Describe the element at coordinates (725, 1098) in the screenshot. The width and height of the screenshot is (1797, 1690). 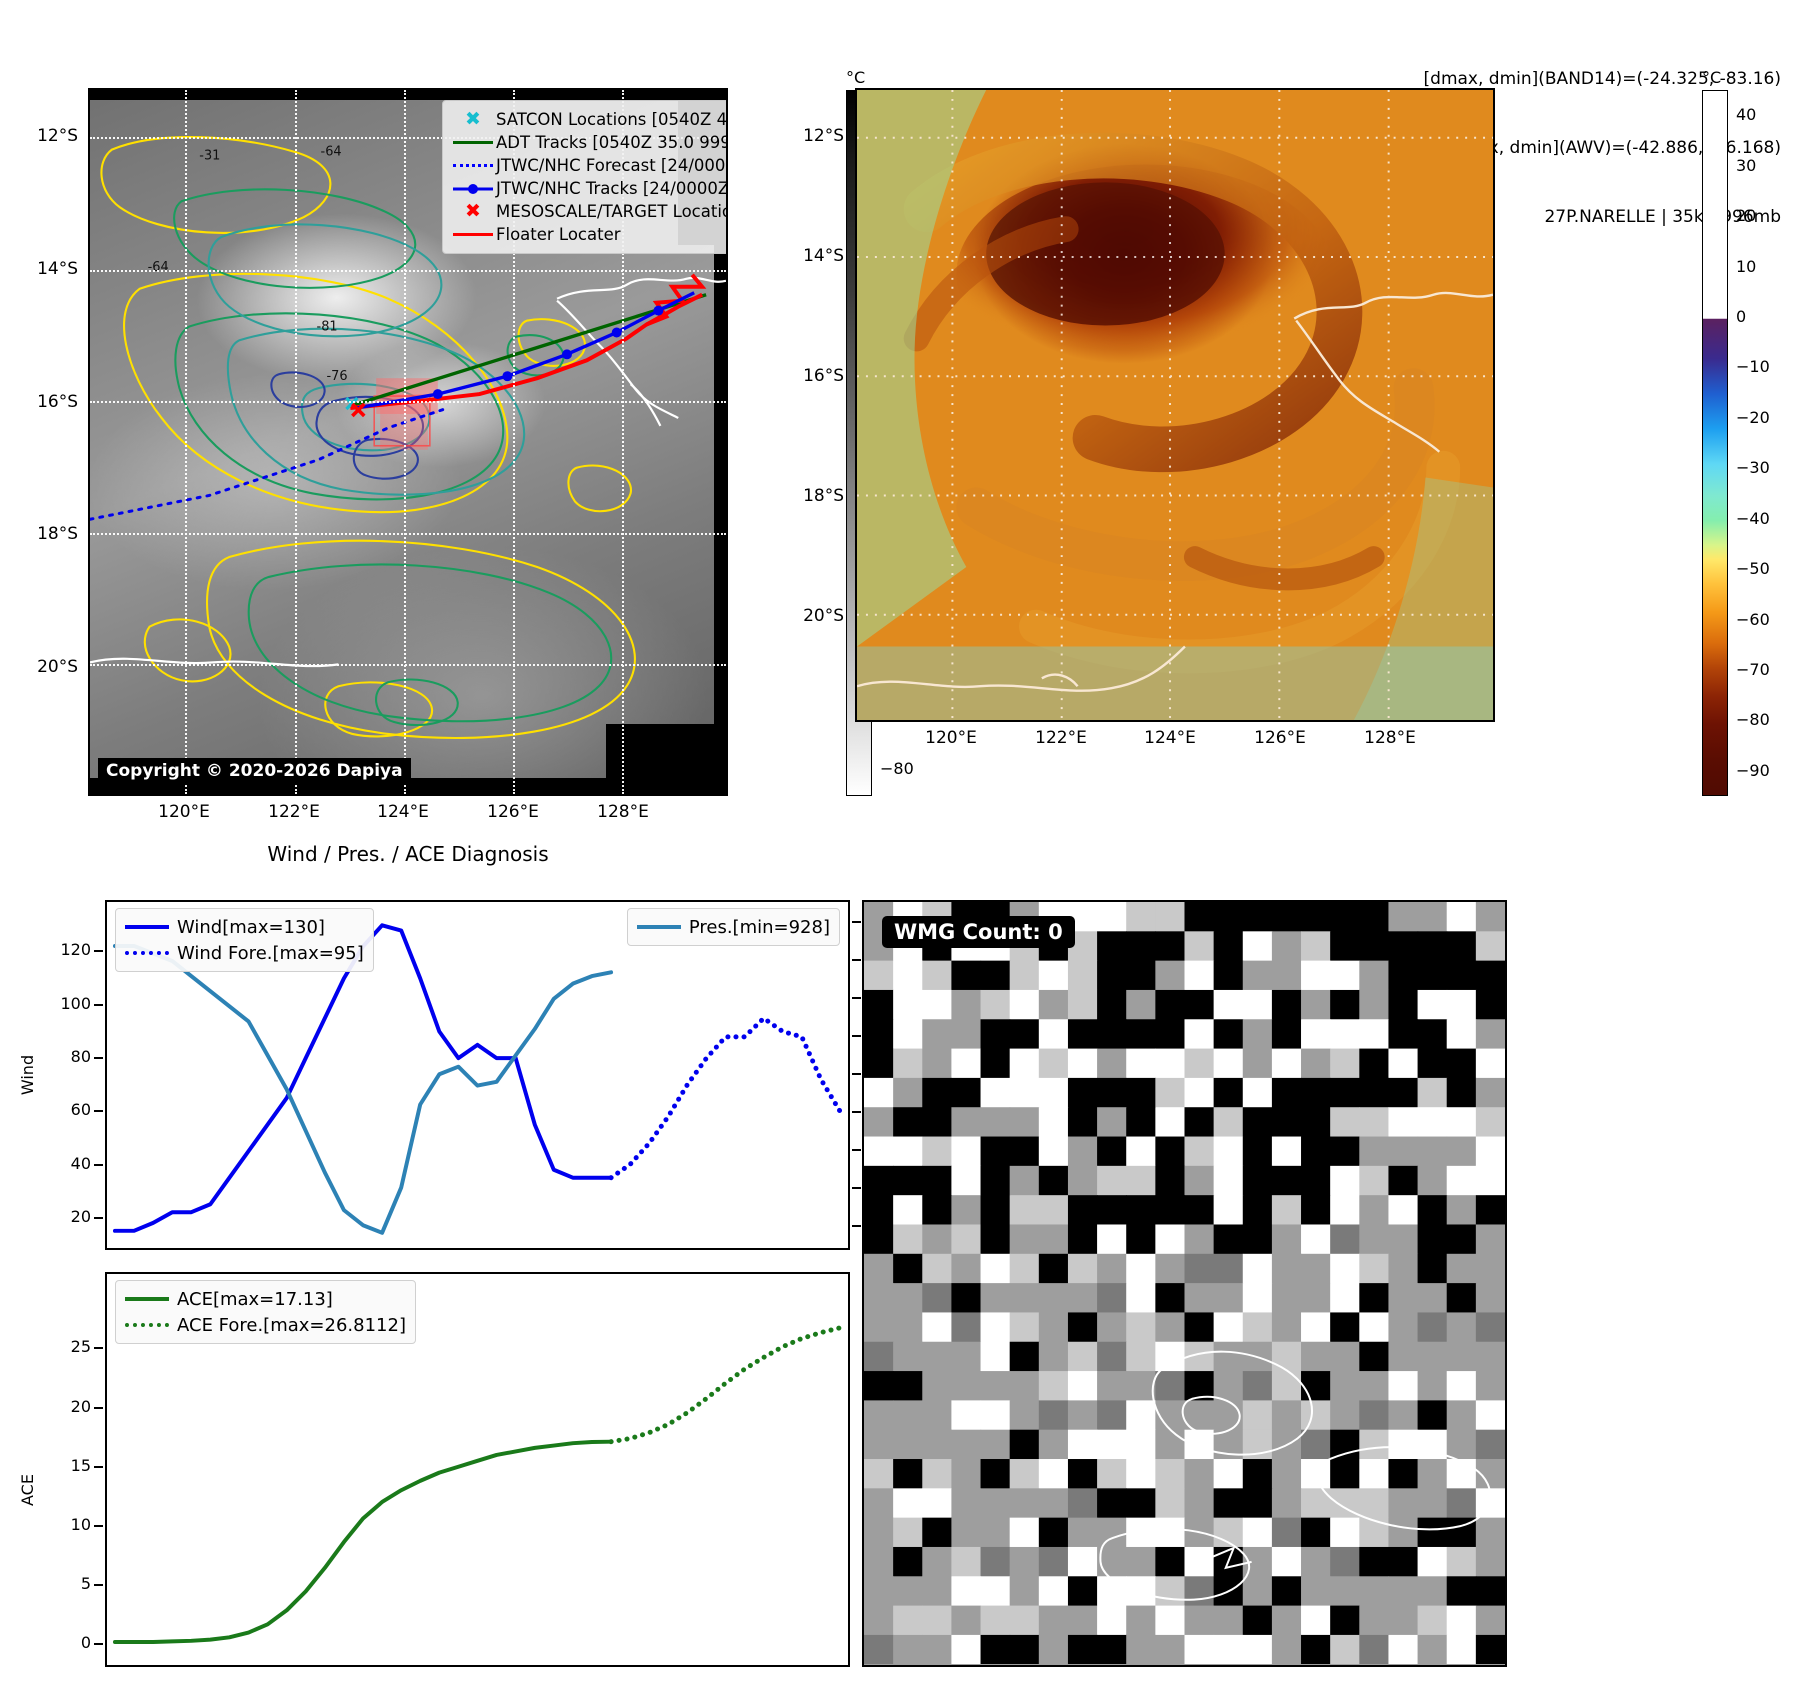
I see `series-line` at that location.